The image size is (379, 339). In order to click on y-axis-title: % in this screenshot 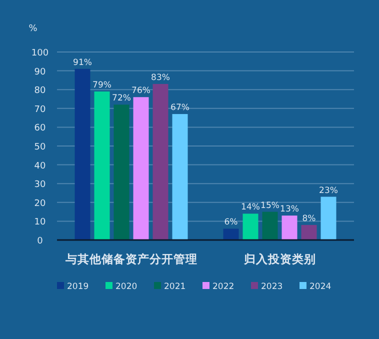, I will do `click(33, 29)`.